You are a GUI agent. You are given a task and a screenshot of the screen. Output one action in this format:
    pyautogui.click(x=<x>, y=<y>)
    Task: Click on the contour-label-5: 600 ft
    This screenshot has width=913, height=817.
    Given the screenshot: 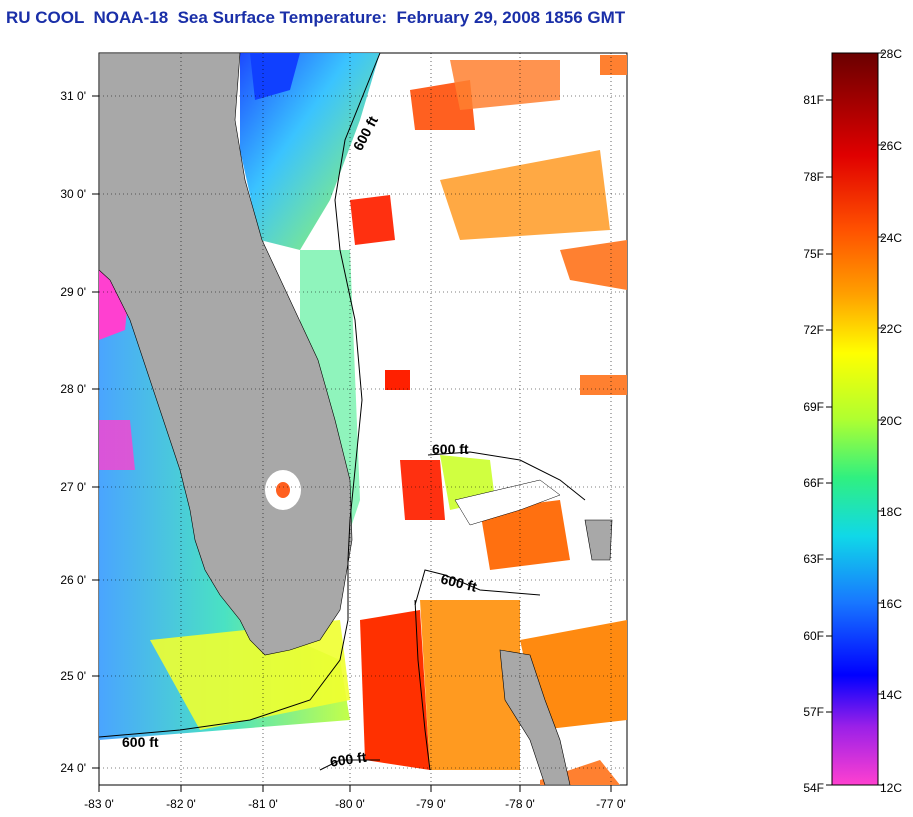 What is the action you would take?
    pyautogui.click(x=348, y=759)
    